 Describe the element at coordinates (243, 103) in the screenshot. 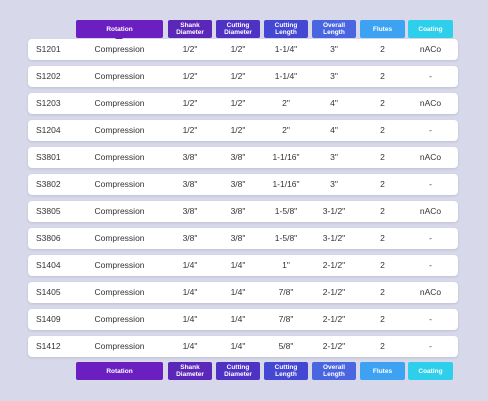

I see `table-row: S1203 Compression 1/2" 1/2" 2" 4" 2 nACo` at that location.